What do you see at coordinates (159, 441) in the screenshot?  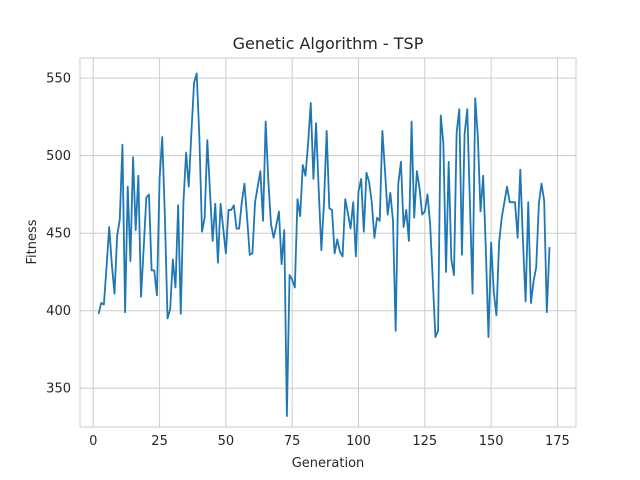 I see `x-tick-label: 25` at bounding box center [159, 441].